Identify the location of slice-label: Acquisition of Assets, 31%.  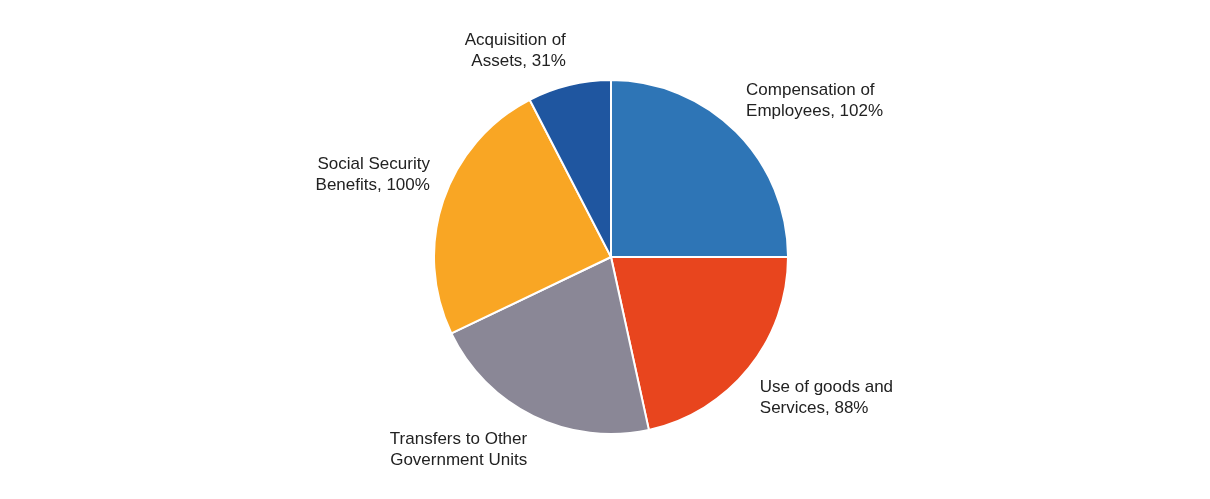
(515, 49).